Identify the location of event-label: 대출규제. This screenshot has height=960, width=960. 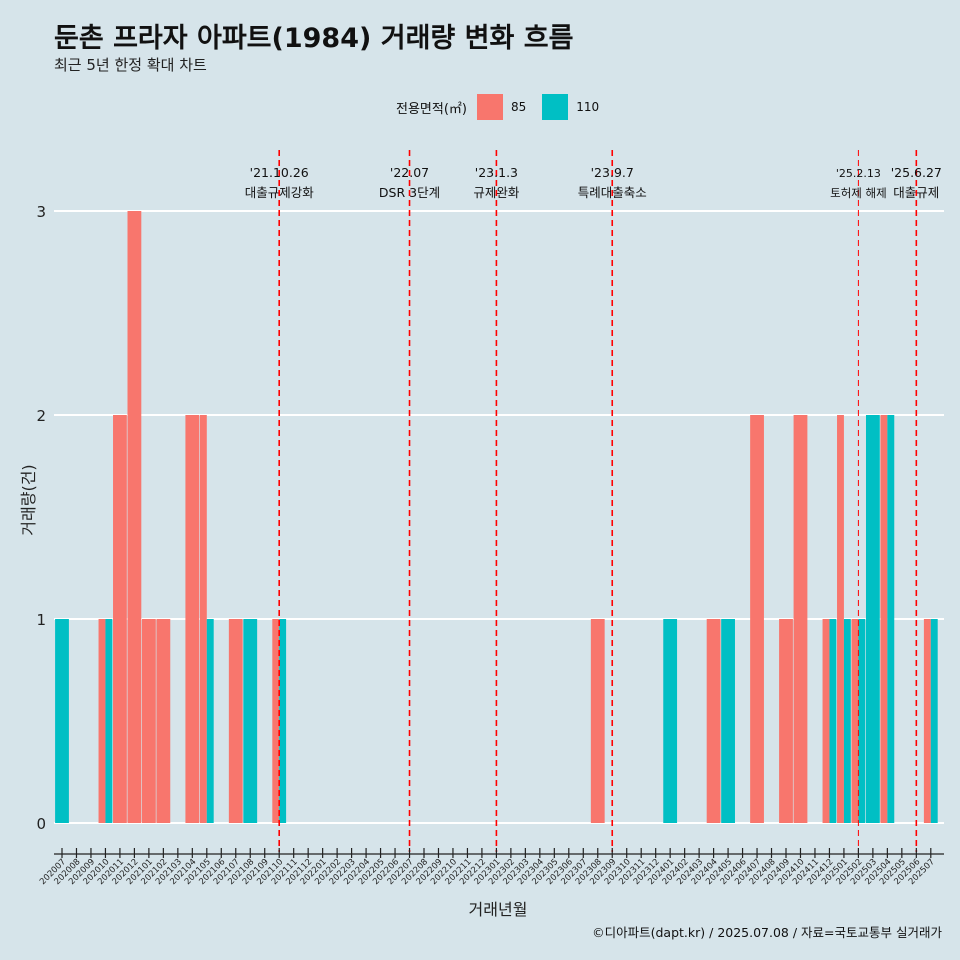
(916, 192).